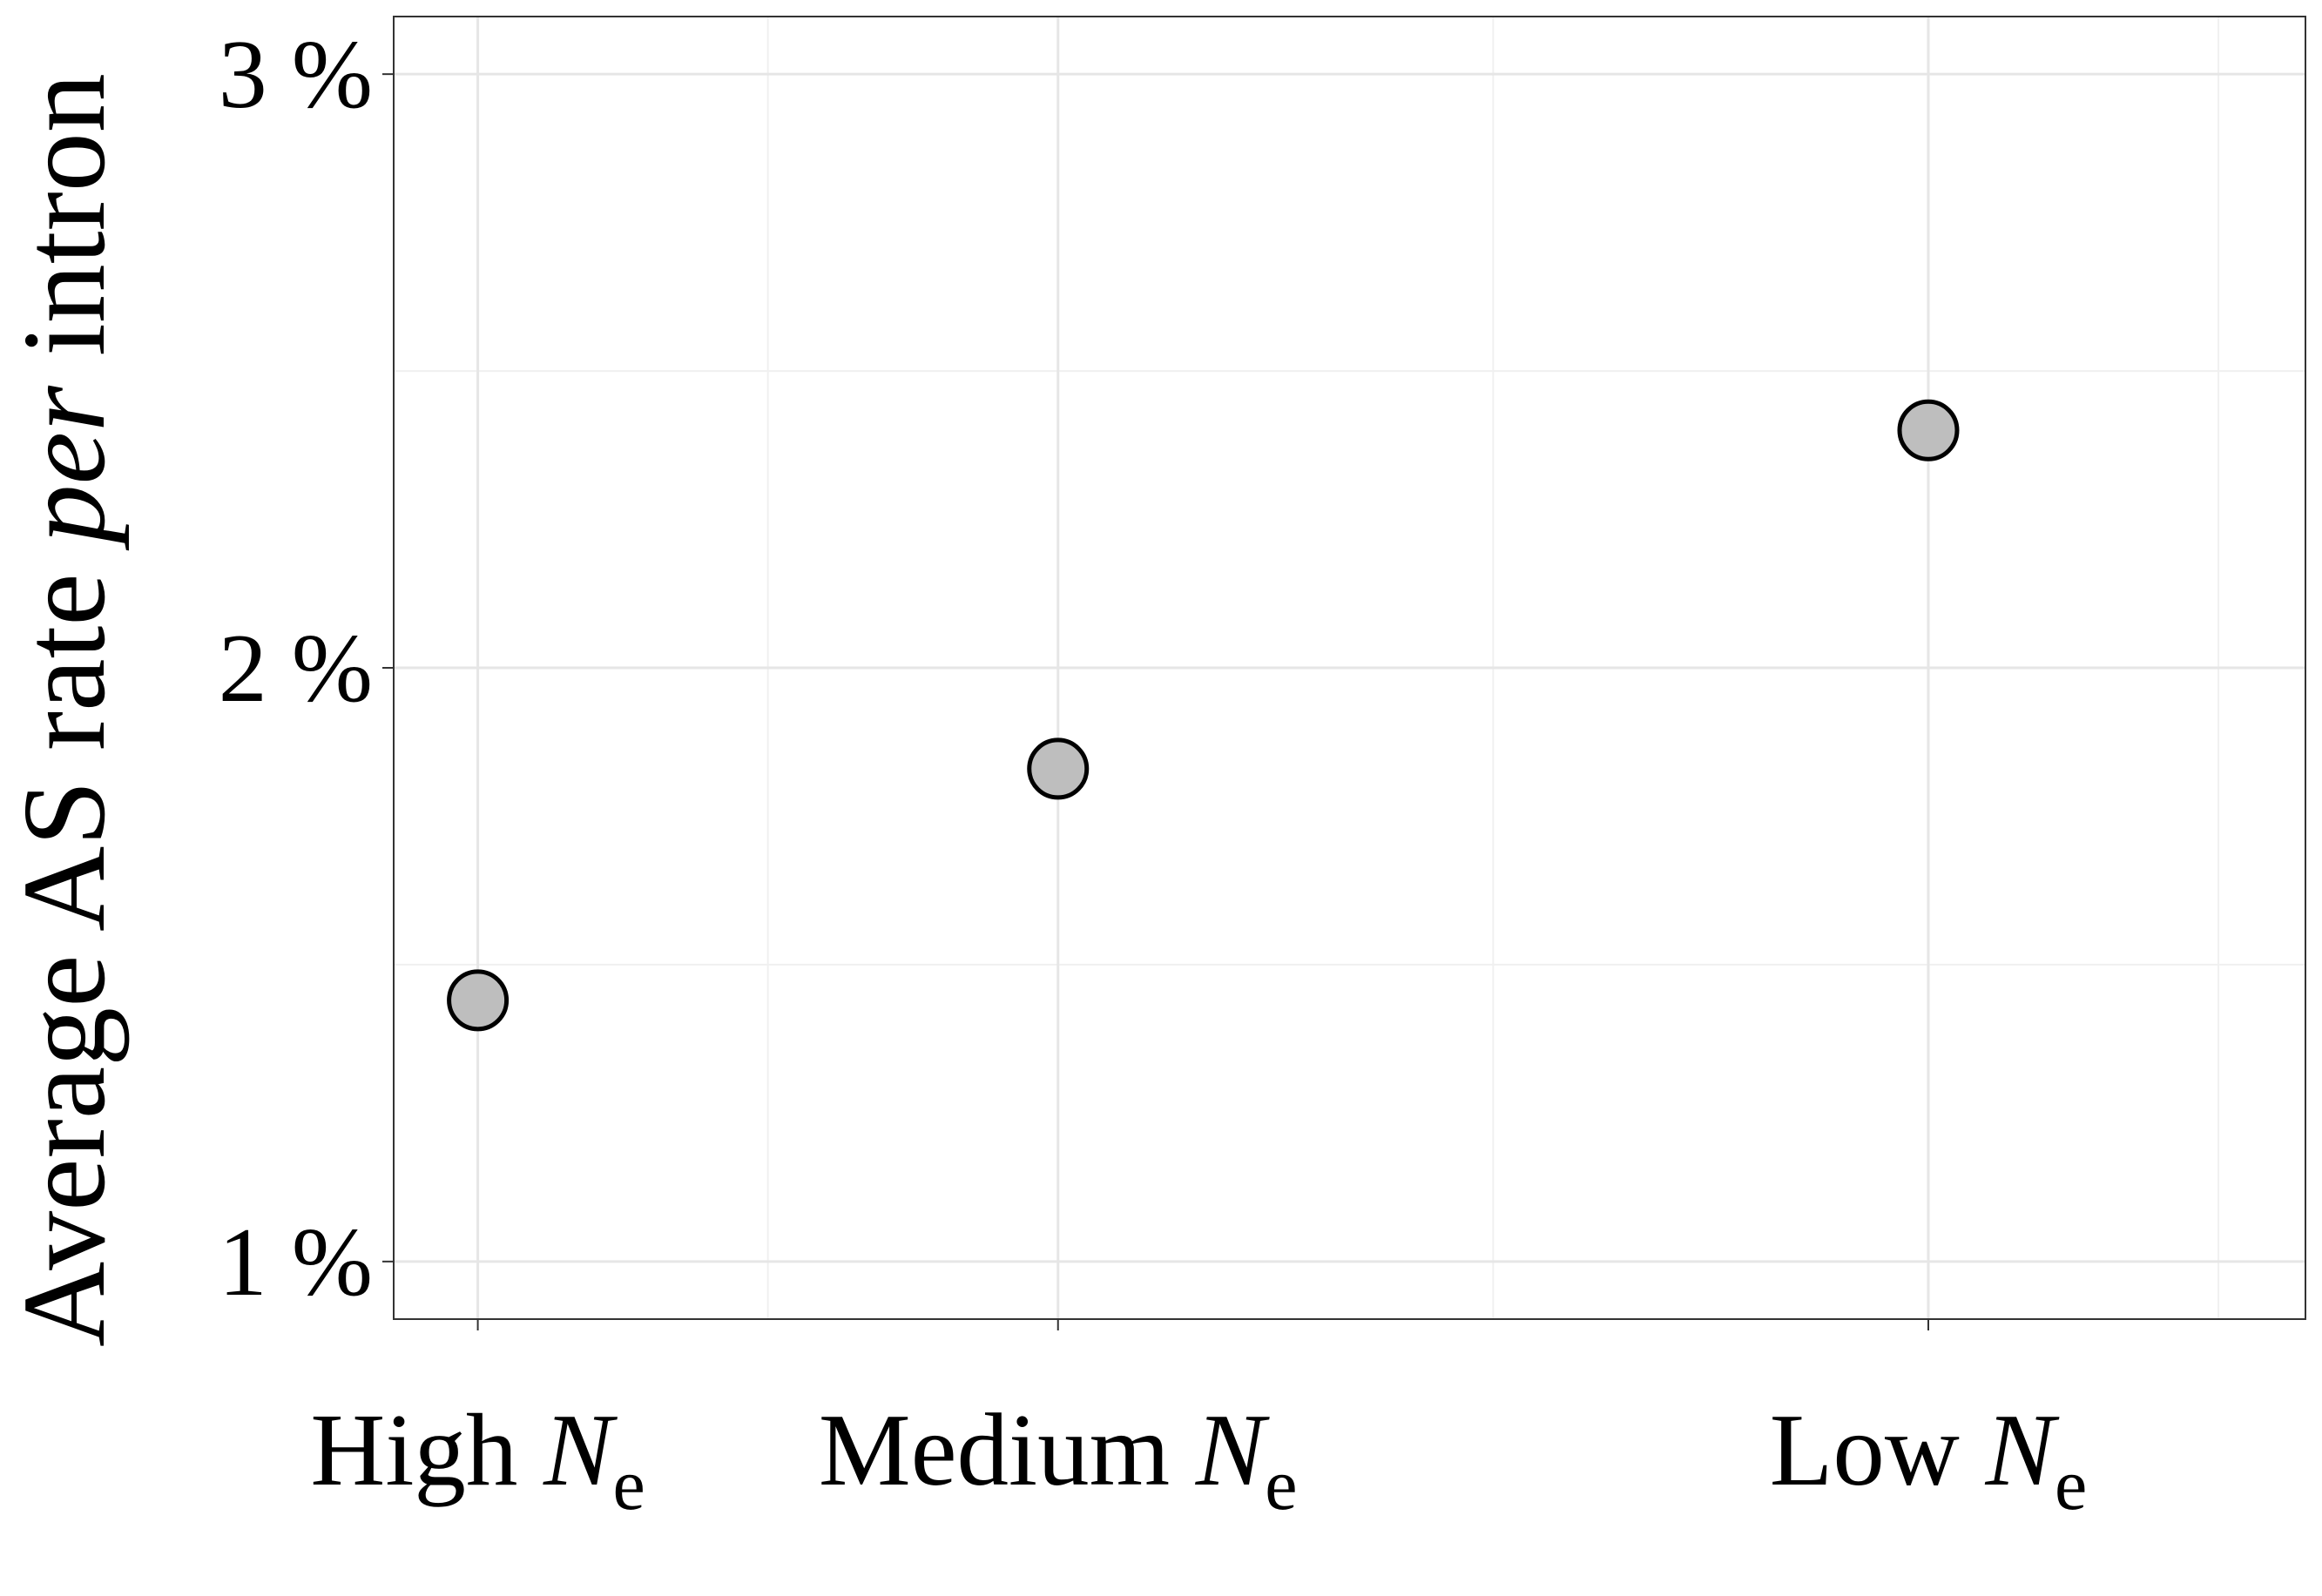 This screenshot has height=1596, width=2322. Describe the element at coordinates (65, 467) in the screenshot. I see `y-axis-title-part: per` at that location.